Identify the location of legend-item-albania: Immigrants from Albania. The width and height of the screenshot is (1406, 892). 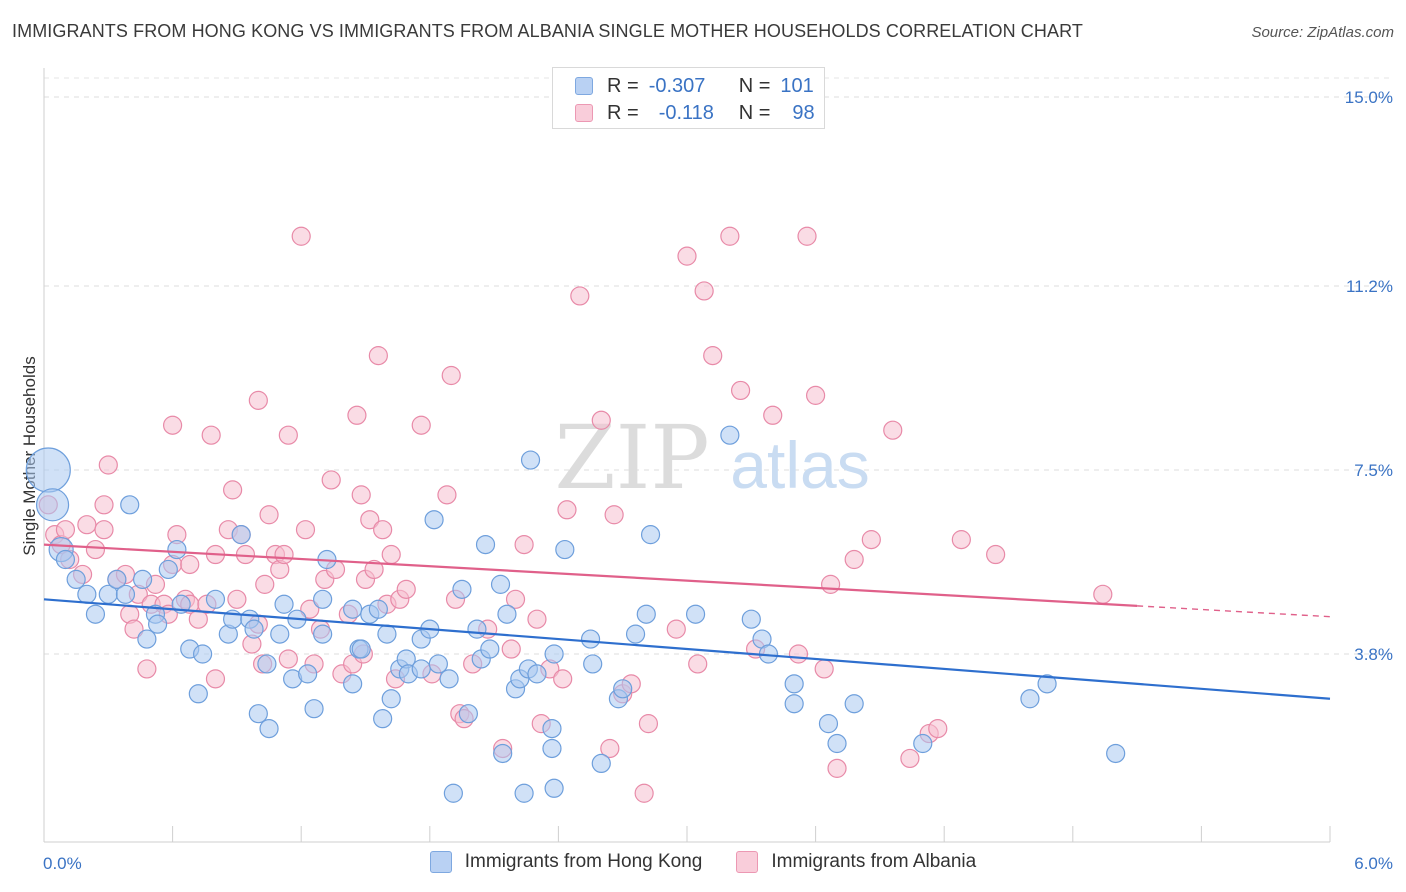
(856, 862).